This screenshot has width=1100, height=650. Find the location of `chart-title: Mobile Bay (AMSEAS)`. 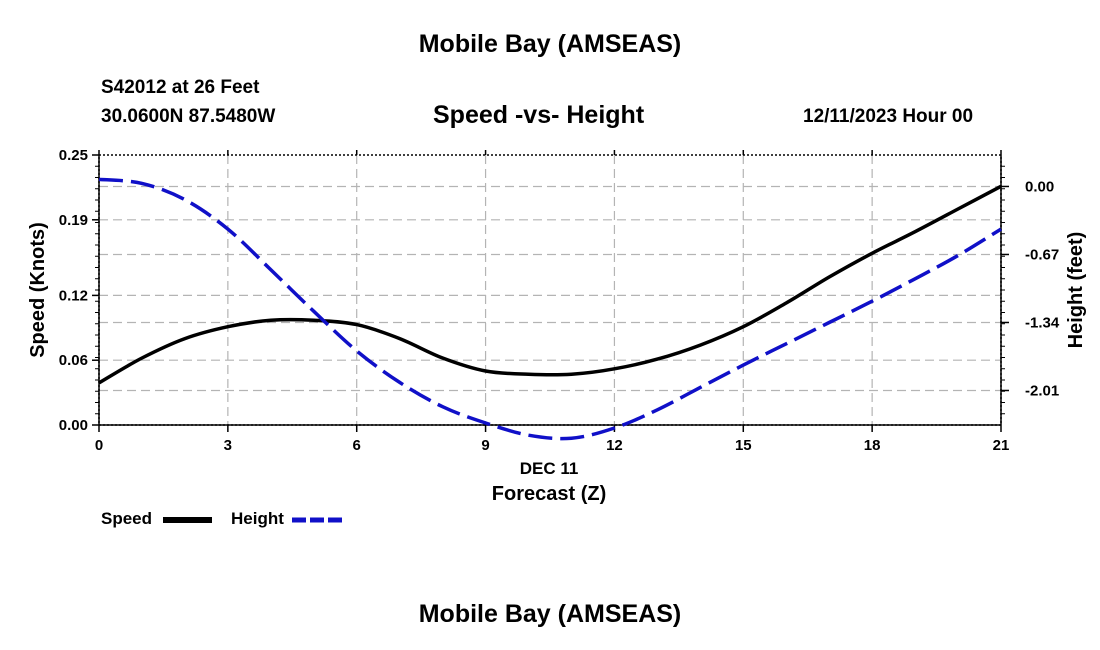

chart-title: Mobile Bay (AMSEAS) is located at coordinates (550, 44).